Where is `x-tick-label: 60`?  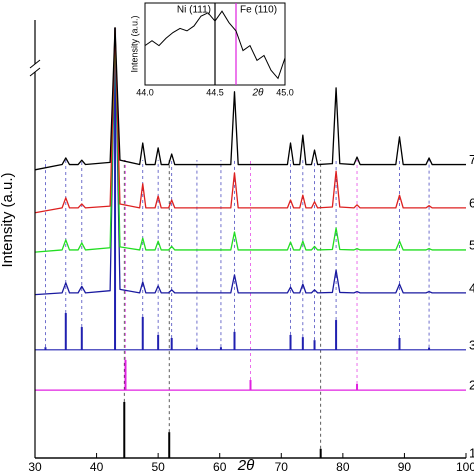 x-tick-label: 60 is located at coordinates (220, 467).